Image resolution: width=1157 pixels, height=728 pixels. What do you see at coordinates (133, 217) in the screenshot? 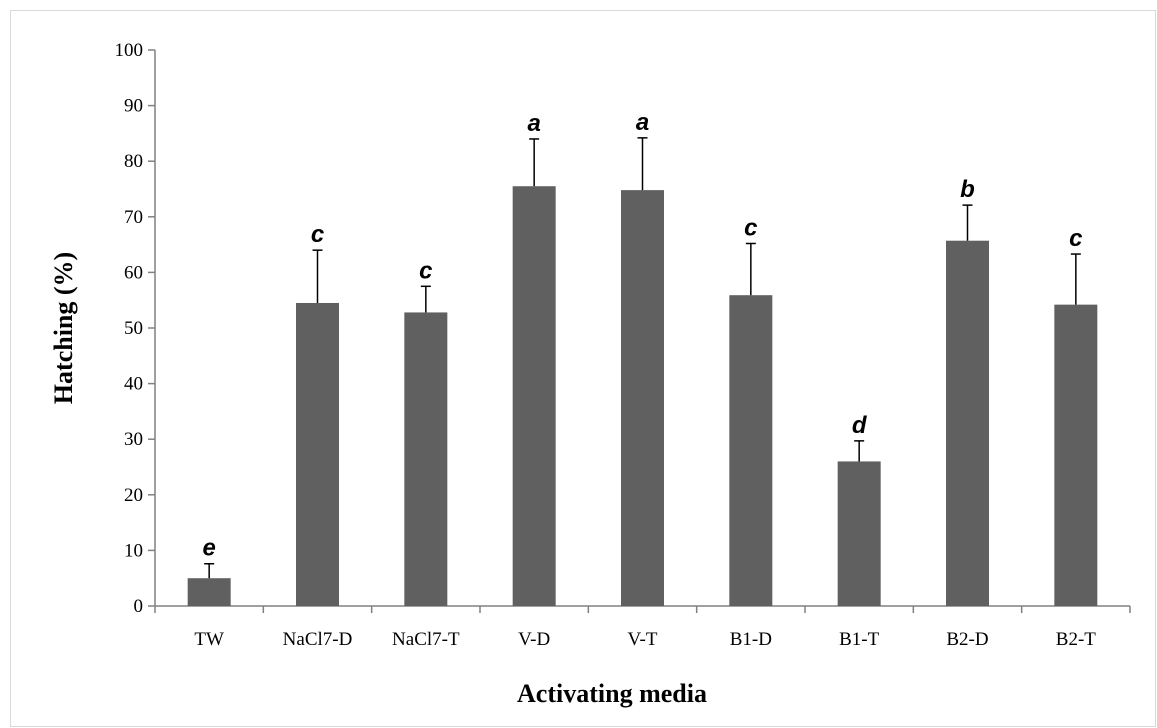
I see `y-tick-label: 70` at bounding box center [133, 217].